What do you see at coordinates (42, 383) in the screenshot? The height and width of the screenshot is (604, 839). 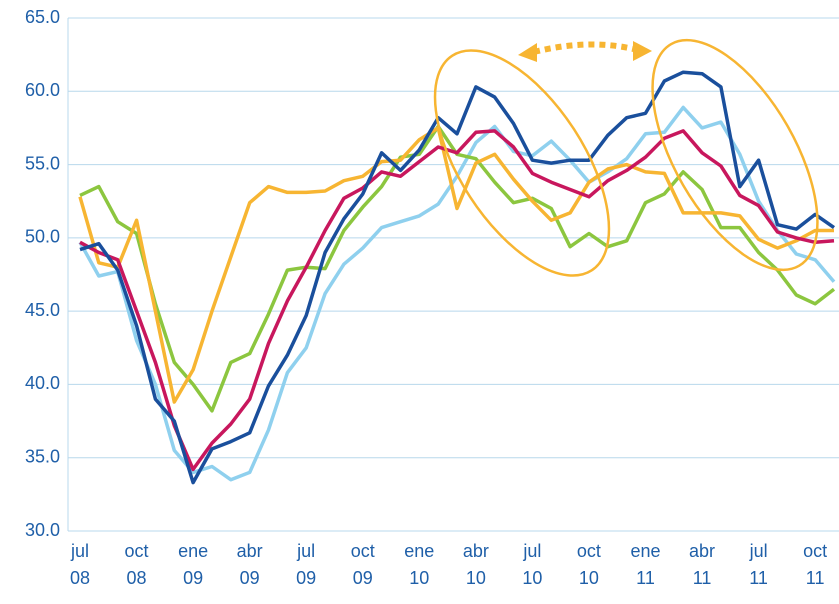 I see `y-tick-label: 40.0` at bounding box center [42, 383].